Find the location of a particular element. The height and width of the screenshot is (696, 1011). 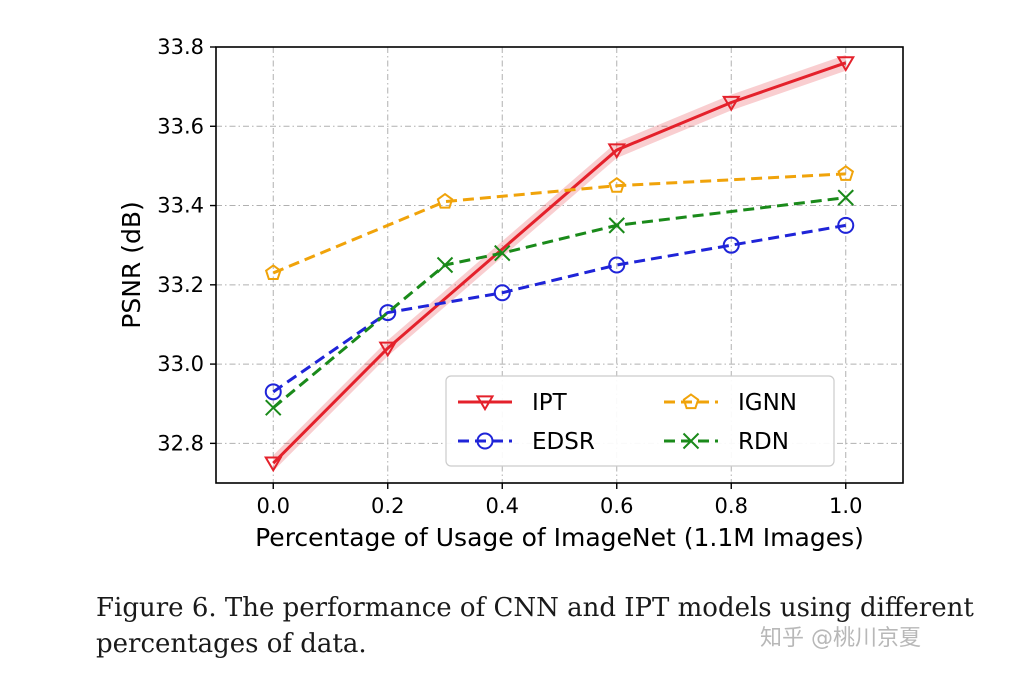

x-tick-label: 0.6 is located at coordinates (616, 506).